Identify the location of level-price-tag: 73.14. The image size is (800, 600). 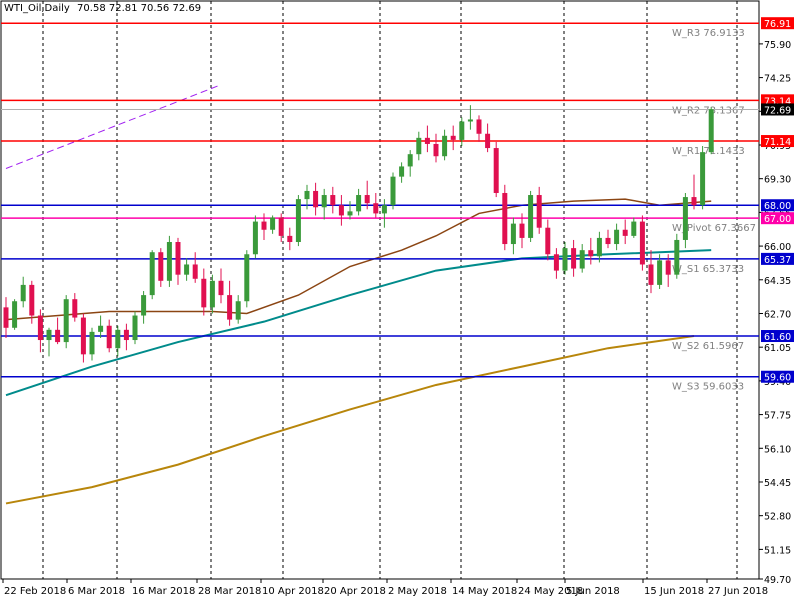
(777, 101).